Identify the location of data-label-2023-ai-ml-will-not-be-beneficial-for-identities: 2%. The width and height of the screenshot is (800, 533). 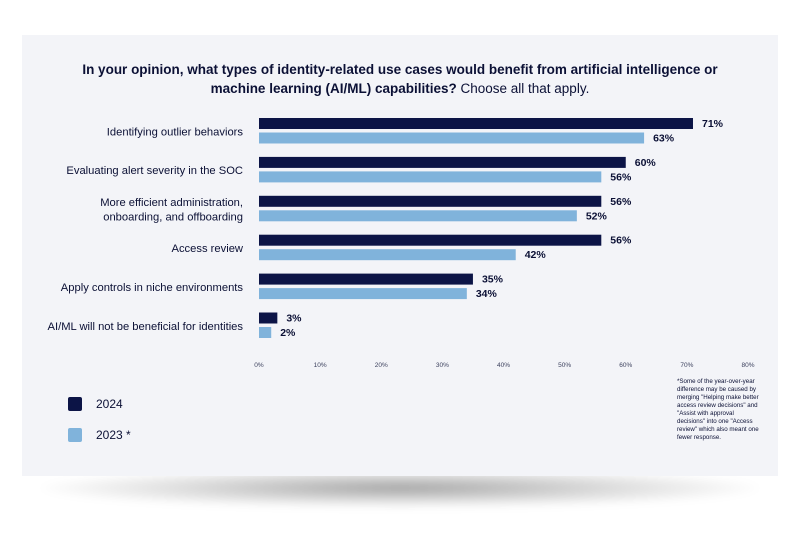
(288, 333).